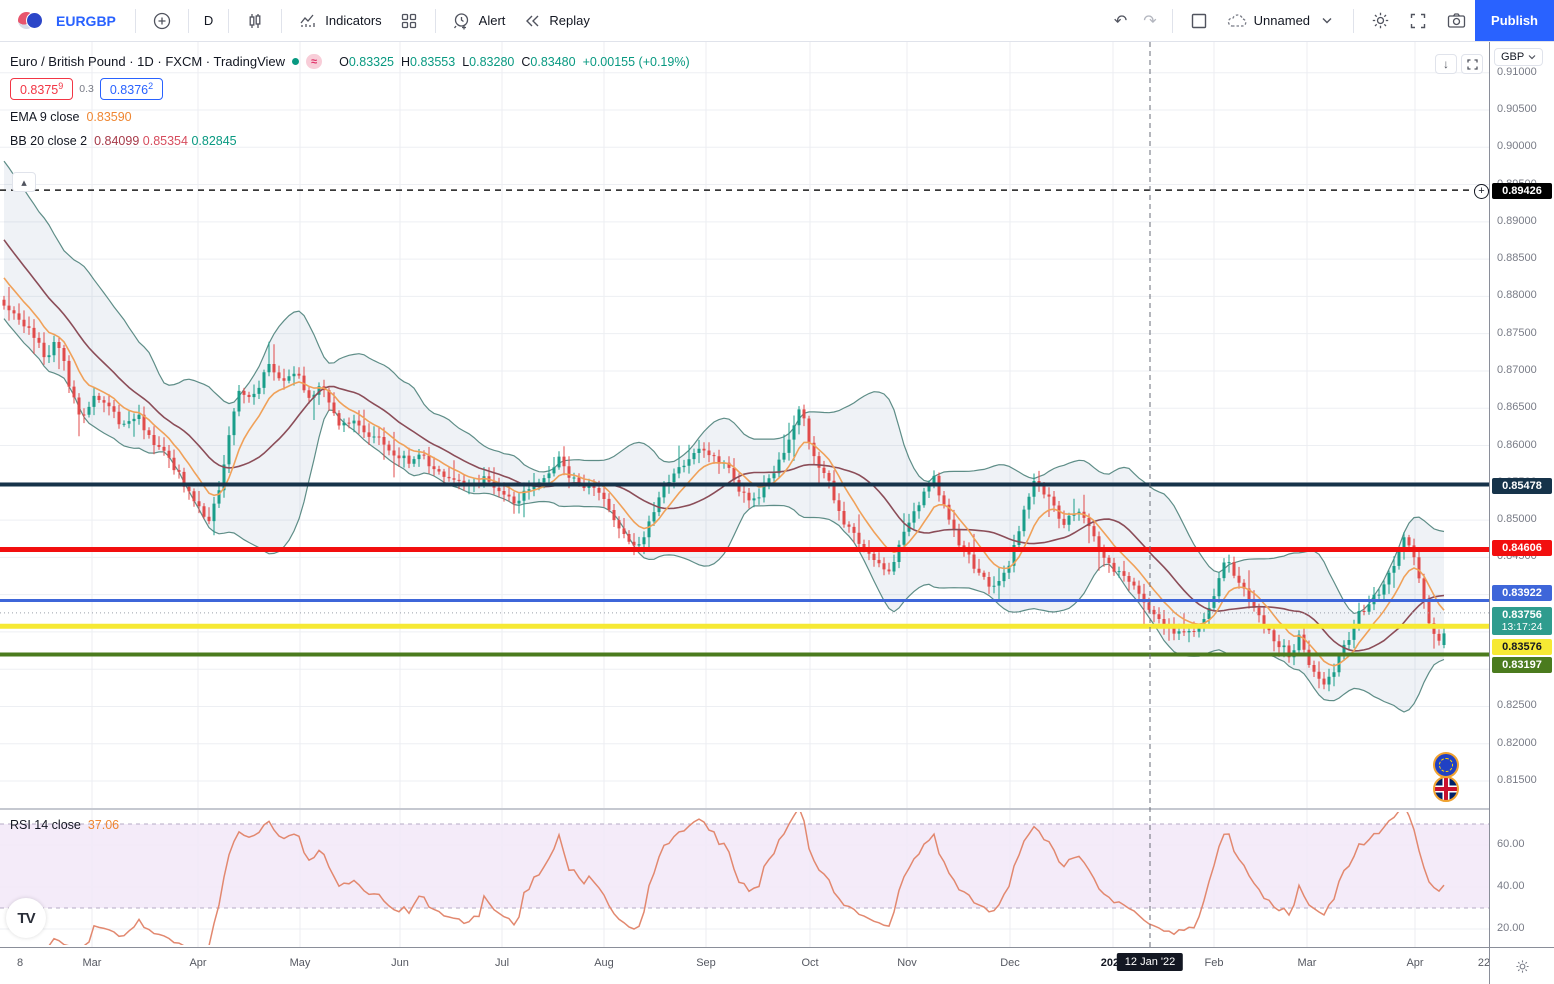 This screenshot has width=1554, height=984. What do you see at coordinates (1484, 963) in the screenshot?
I see `time-label-22: 22` at bounding box center [1484, 963].